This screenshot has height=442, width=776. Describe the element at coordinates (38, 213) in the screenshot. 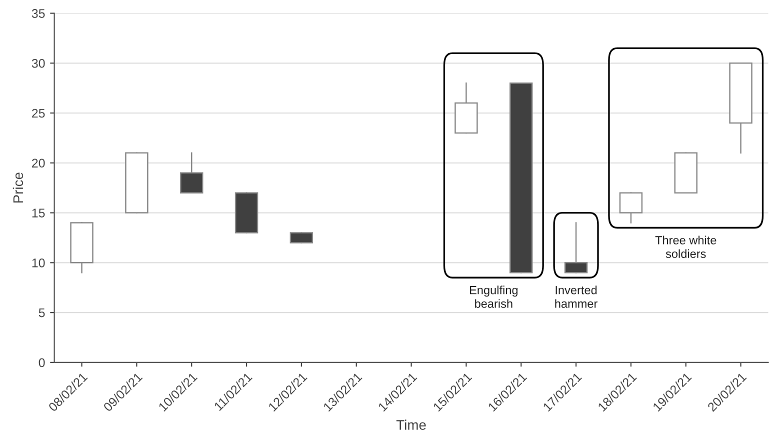

I see `y-tick-label: 15` at that location.